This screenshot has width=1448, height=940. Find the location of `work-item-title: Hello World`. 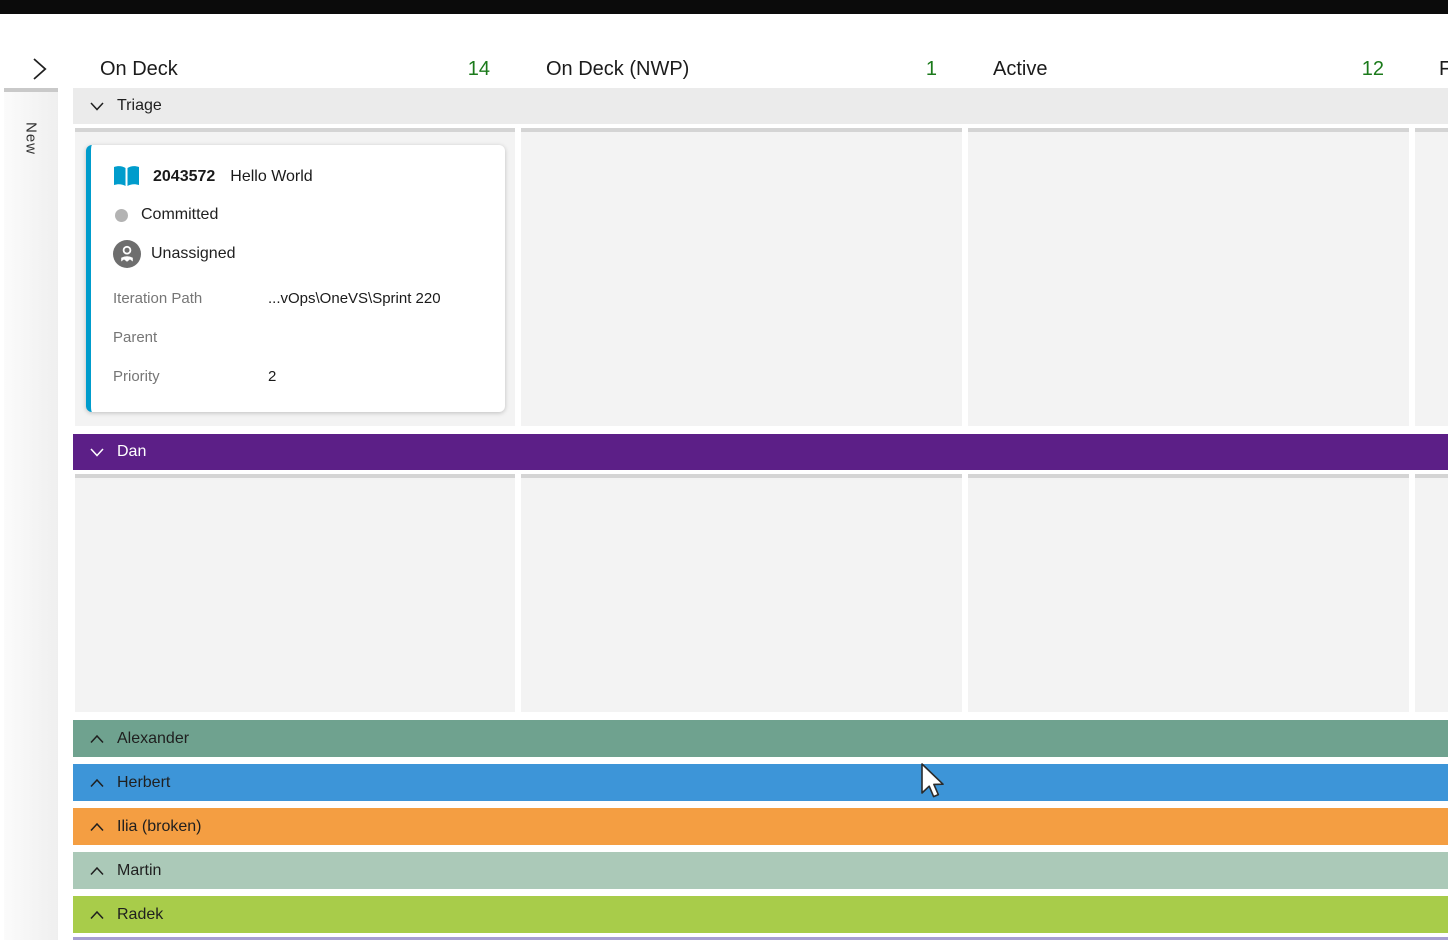

work-item-title: Hello World is located at coordinates (271, 176).